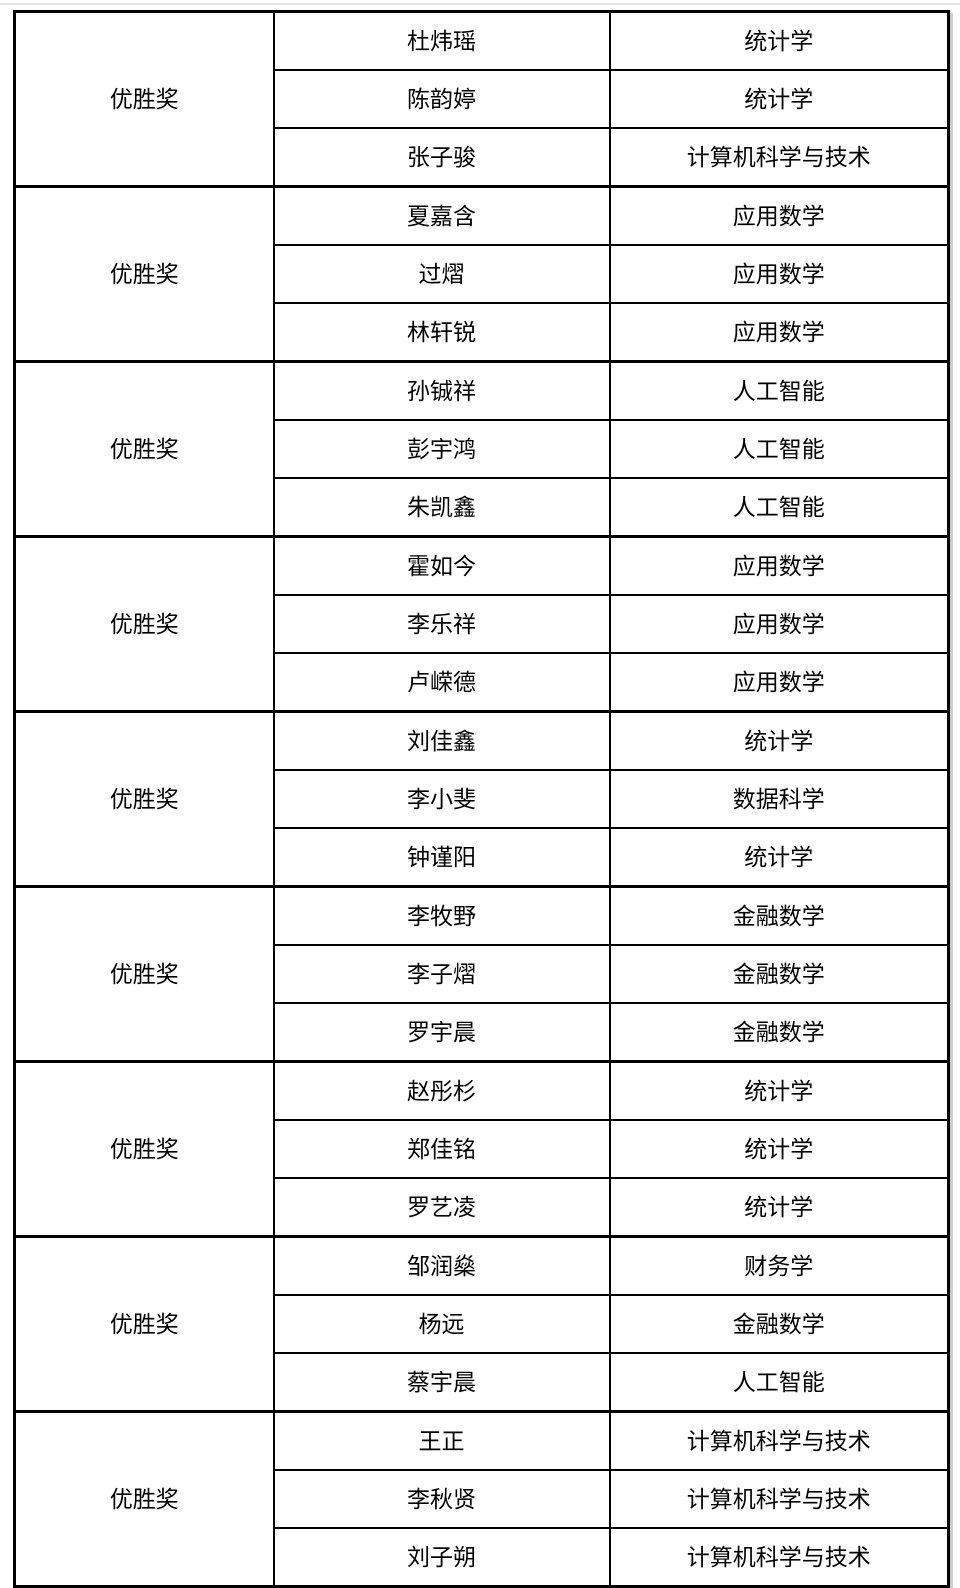 The image size is (960, 1588). I want to click on table-row: 陈韵婷 统计学, so click(482, 99).